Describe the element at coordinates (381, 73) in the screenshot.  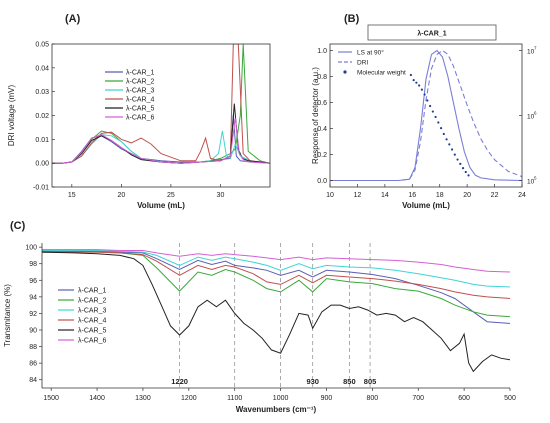
I see `legend-entry: Molecular weight` at that location.